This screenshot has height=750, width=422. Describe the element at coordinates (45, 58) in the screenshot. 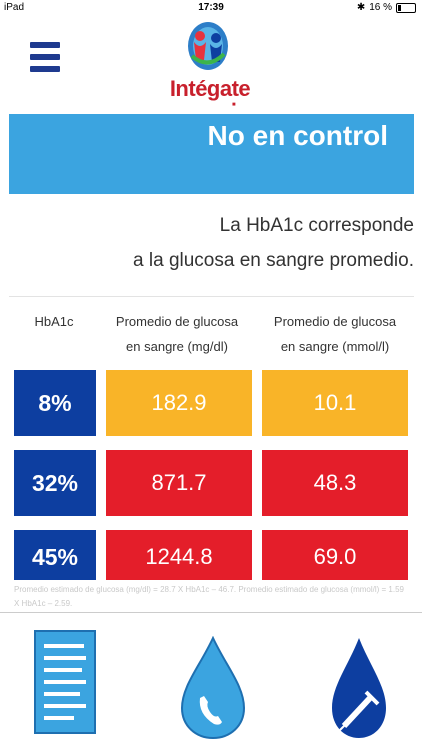

I see `menu-button` at that location.